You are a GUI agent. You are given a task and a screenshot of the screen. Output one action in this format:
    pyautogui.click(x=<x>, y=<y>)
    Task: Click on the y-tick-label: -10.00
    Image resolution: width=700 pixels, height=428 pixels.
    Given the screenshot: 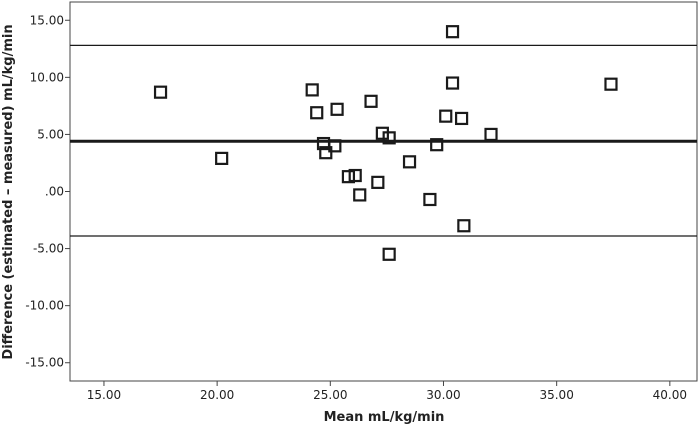 What is the action you would take?
    pyautogui.click(x=44, y=306)
    